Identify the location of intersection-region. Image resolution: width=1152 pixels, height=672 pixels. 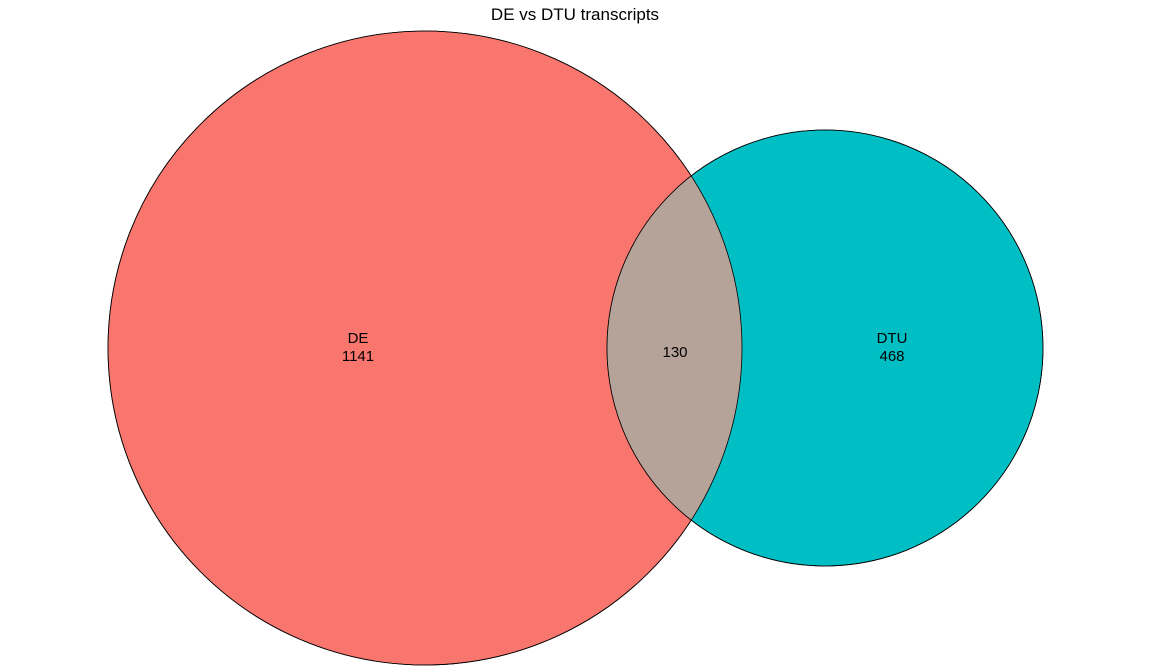
(674, 348).